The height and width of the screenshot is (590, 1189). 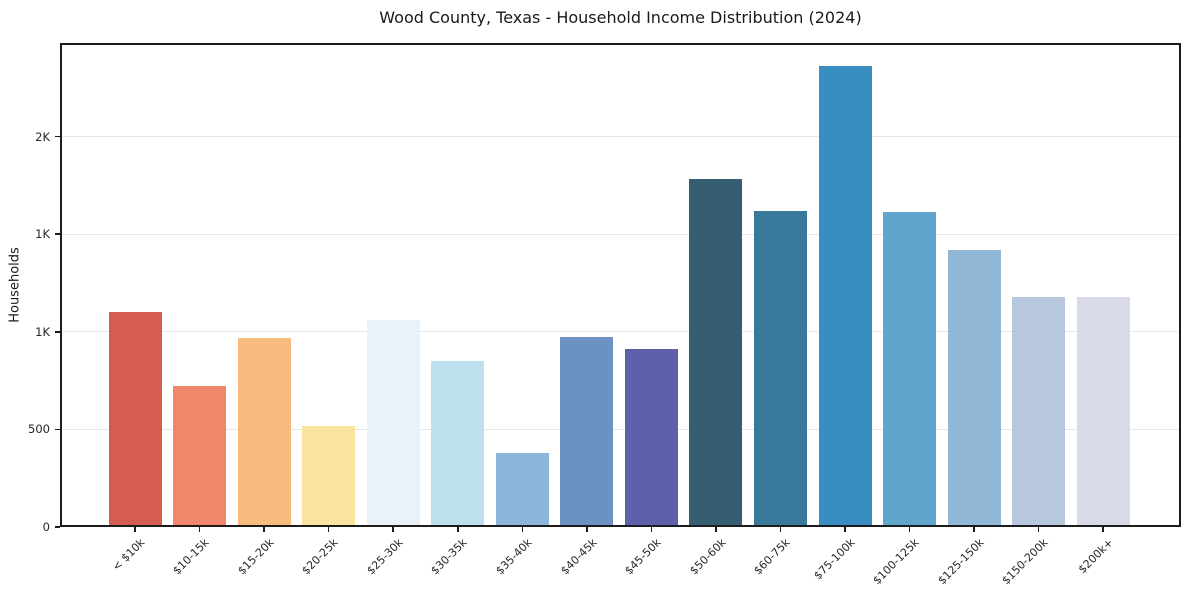 I want to click on x-tick-label: $45-50k, so click(x=643, y=557).